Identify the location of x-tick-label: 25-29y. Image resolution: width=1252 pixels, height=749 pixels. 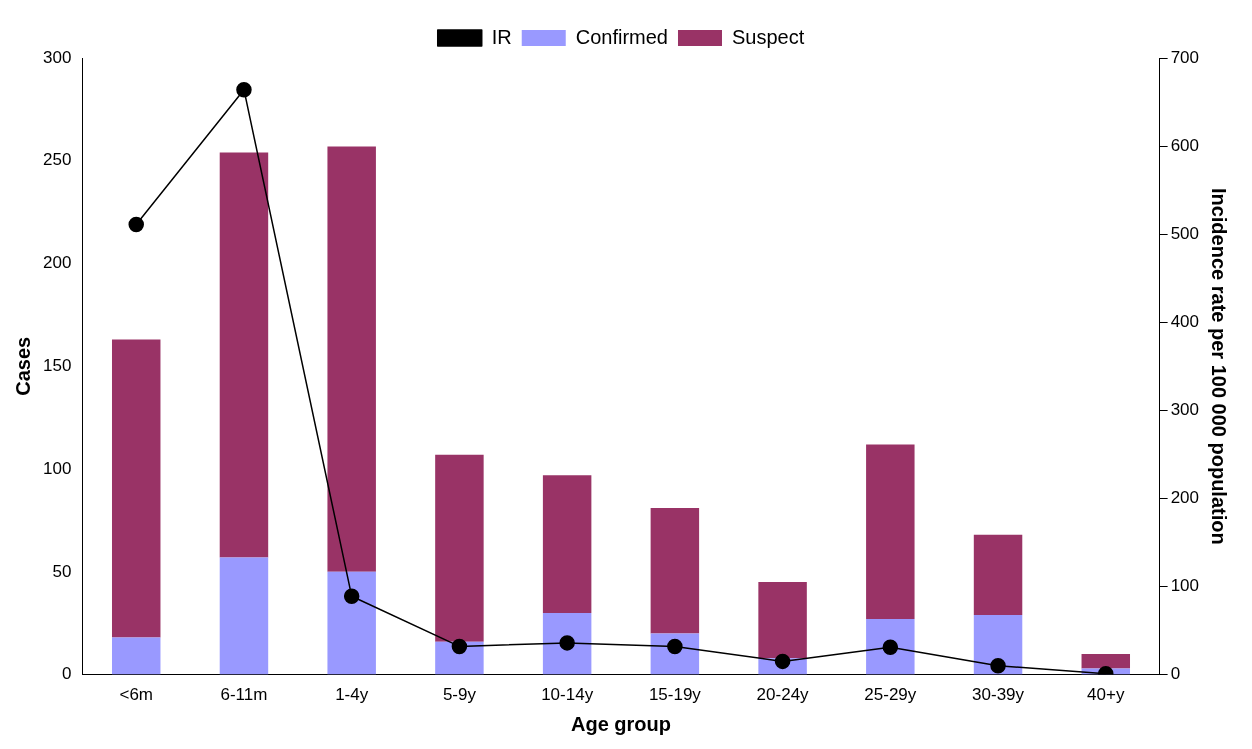
(890, 695).